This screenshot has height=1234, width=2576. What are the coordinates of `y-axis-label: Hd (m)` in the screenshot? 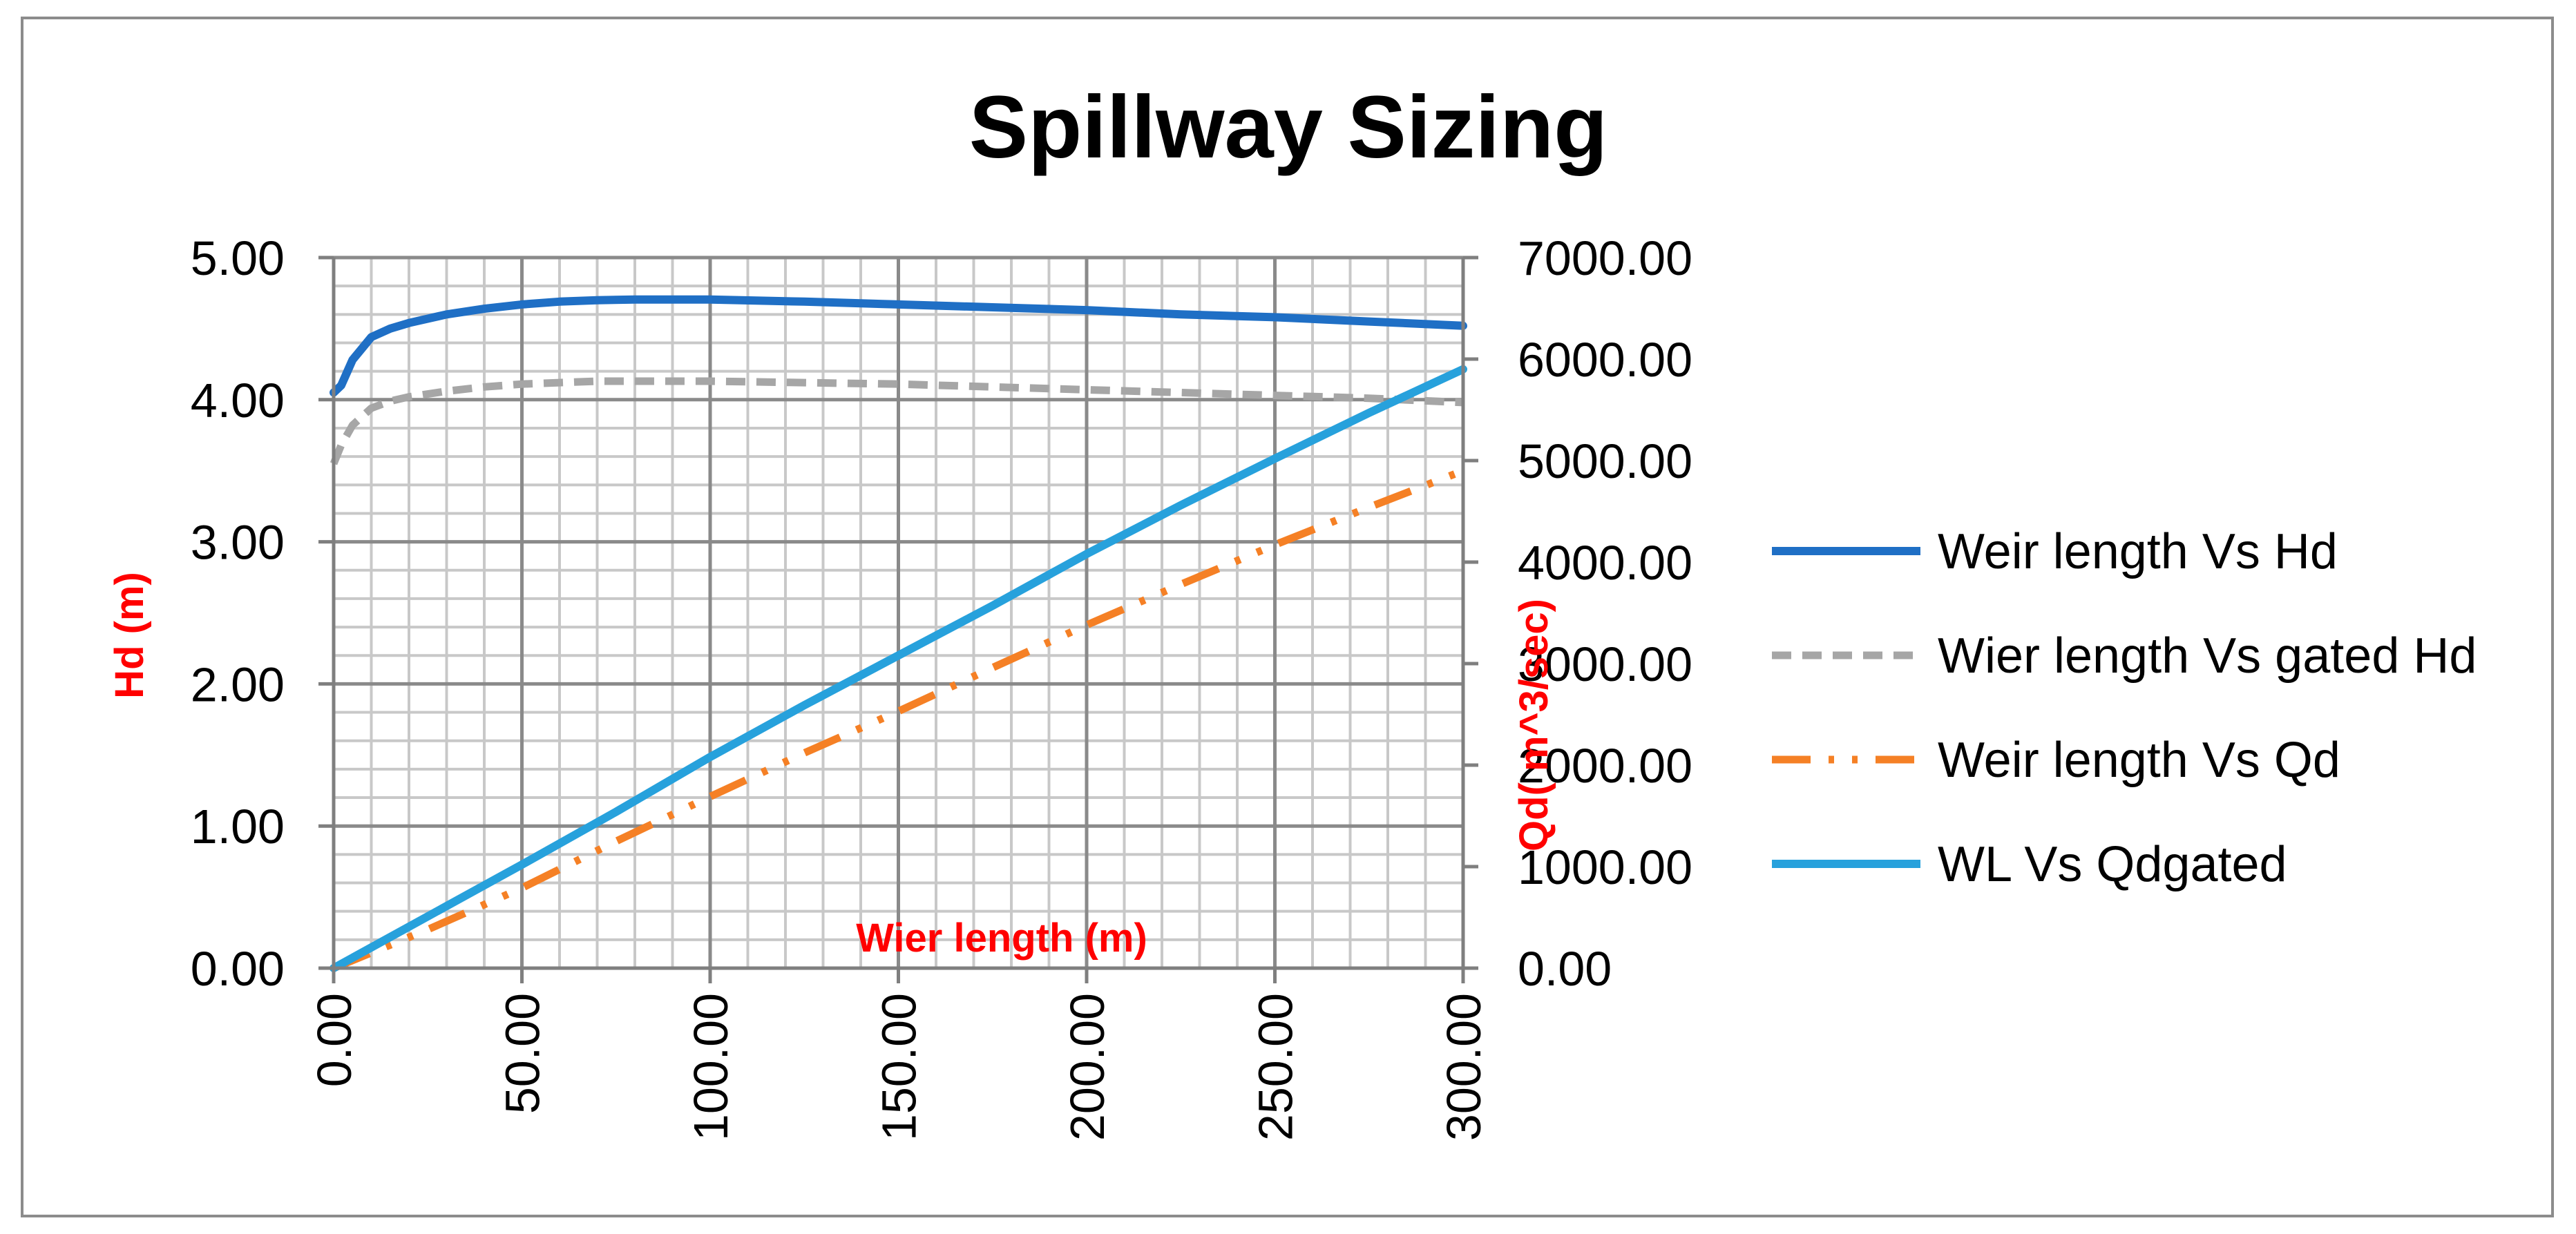 It's located at (129, 635).